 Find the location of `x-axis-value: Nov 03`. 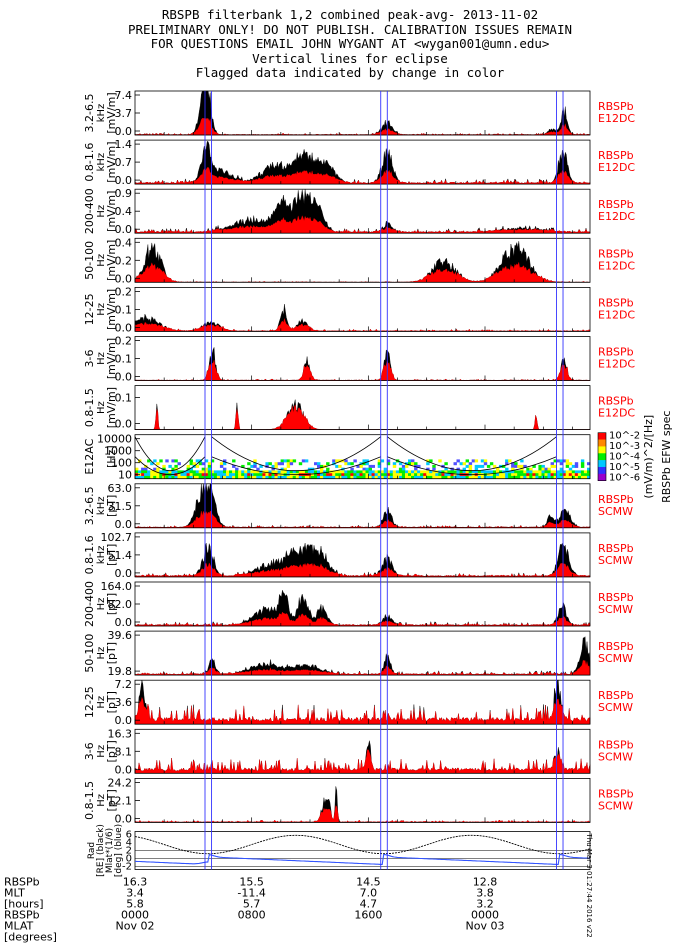

x-axis-value: Nov 03 is located at coordinates (485, 926).